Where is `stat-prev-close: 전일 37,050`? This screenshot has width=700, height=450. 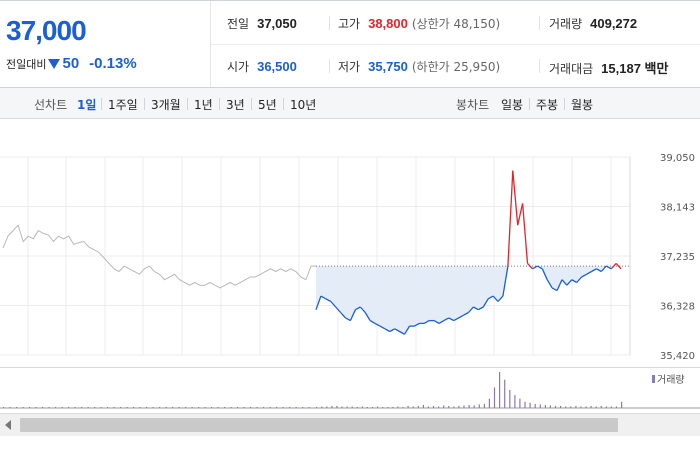
stat-prev-close: 전일 37,050 is located at coordinates (262, 23).